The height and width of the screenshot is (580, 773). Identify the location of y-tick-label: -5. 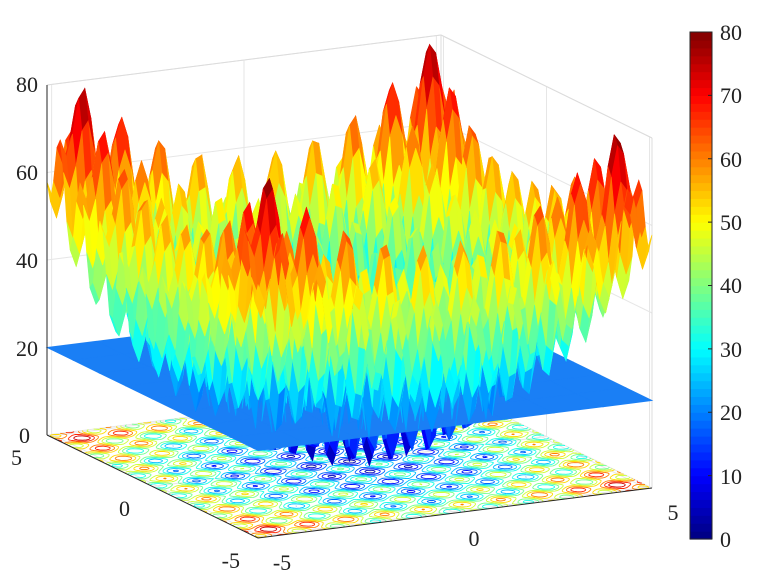
(231, 560).